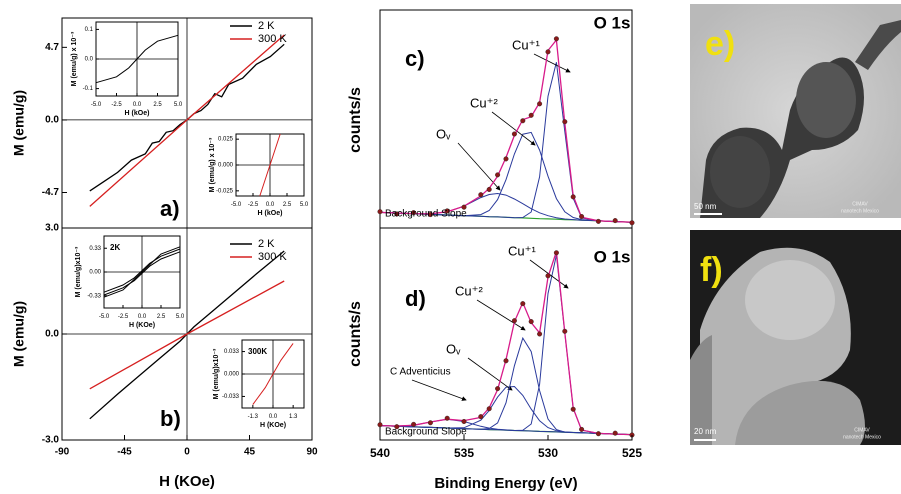 The height and width of the screenshot is (494, 901). I want to click on x-tick-label: 45, so click(250, 452).